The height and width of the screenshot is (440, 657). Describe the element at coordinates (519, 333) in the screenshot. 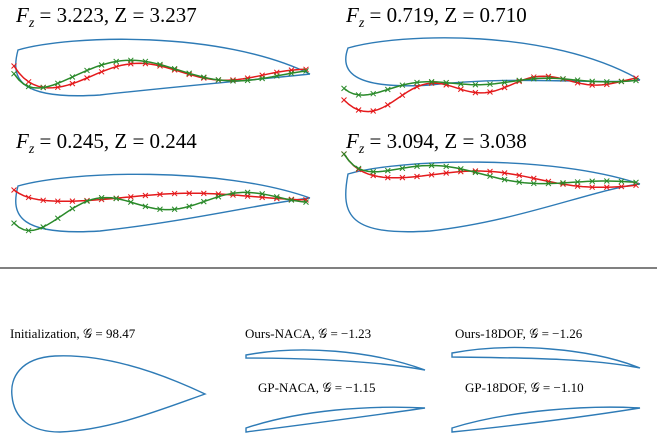

I see `result-label: Ours-18DOF, 𝒢 = −1.26` at that location.